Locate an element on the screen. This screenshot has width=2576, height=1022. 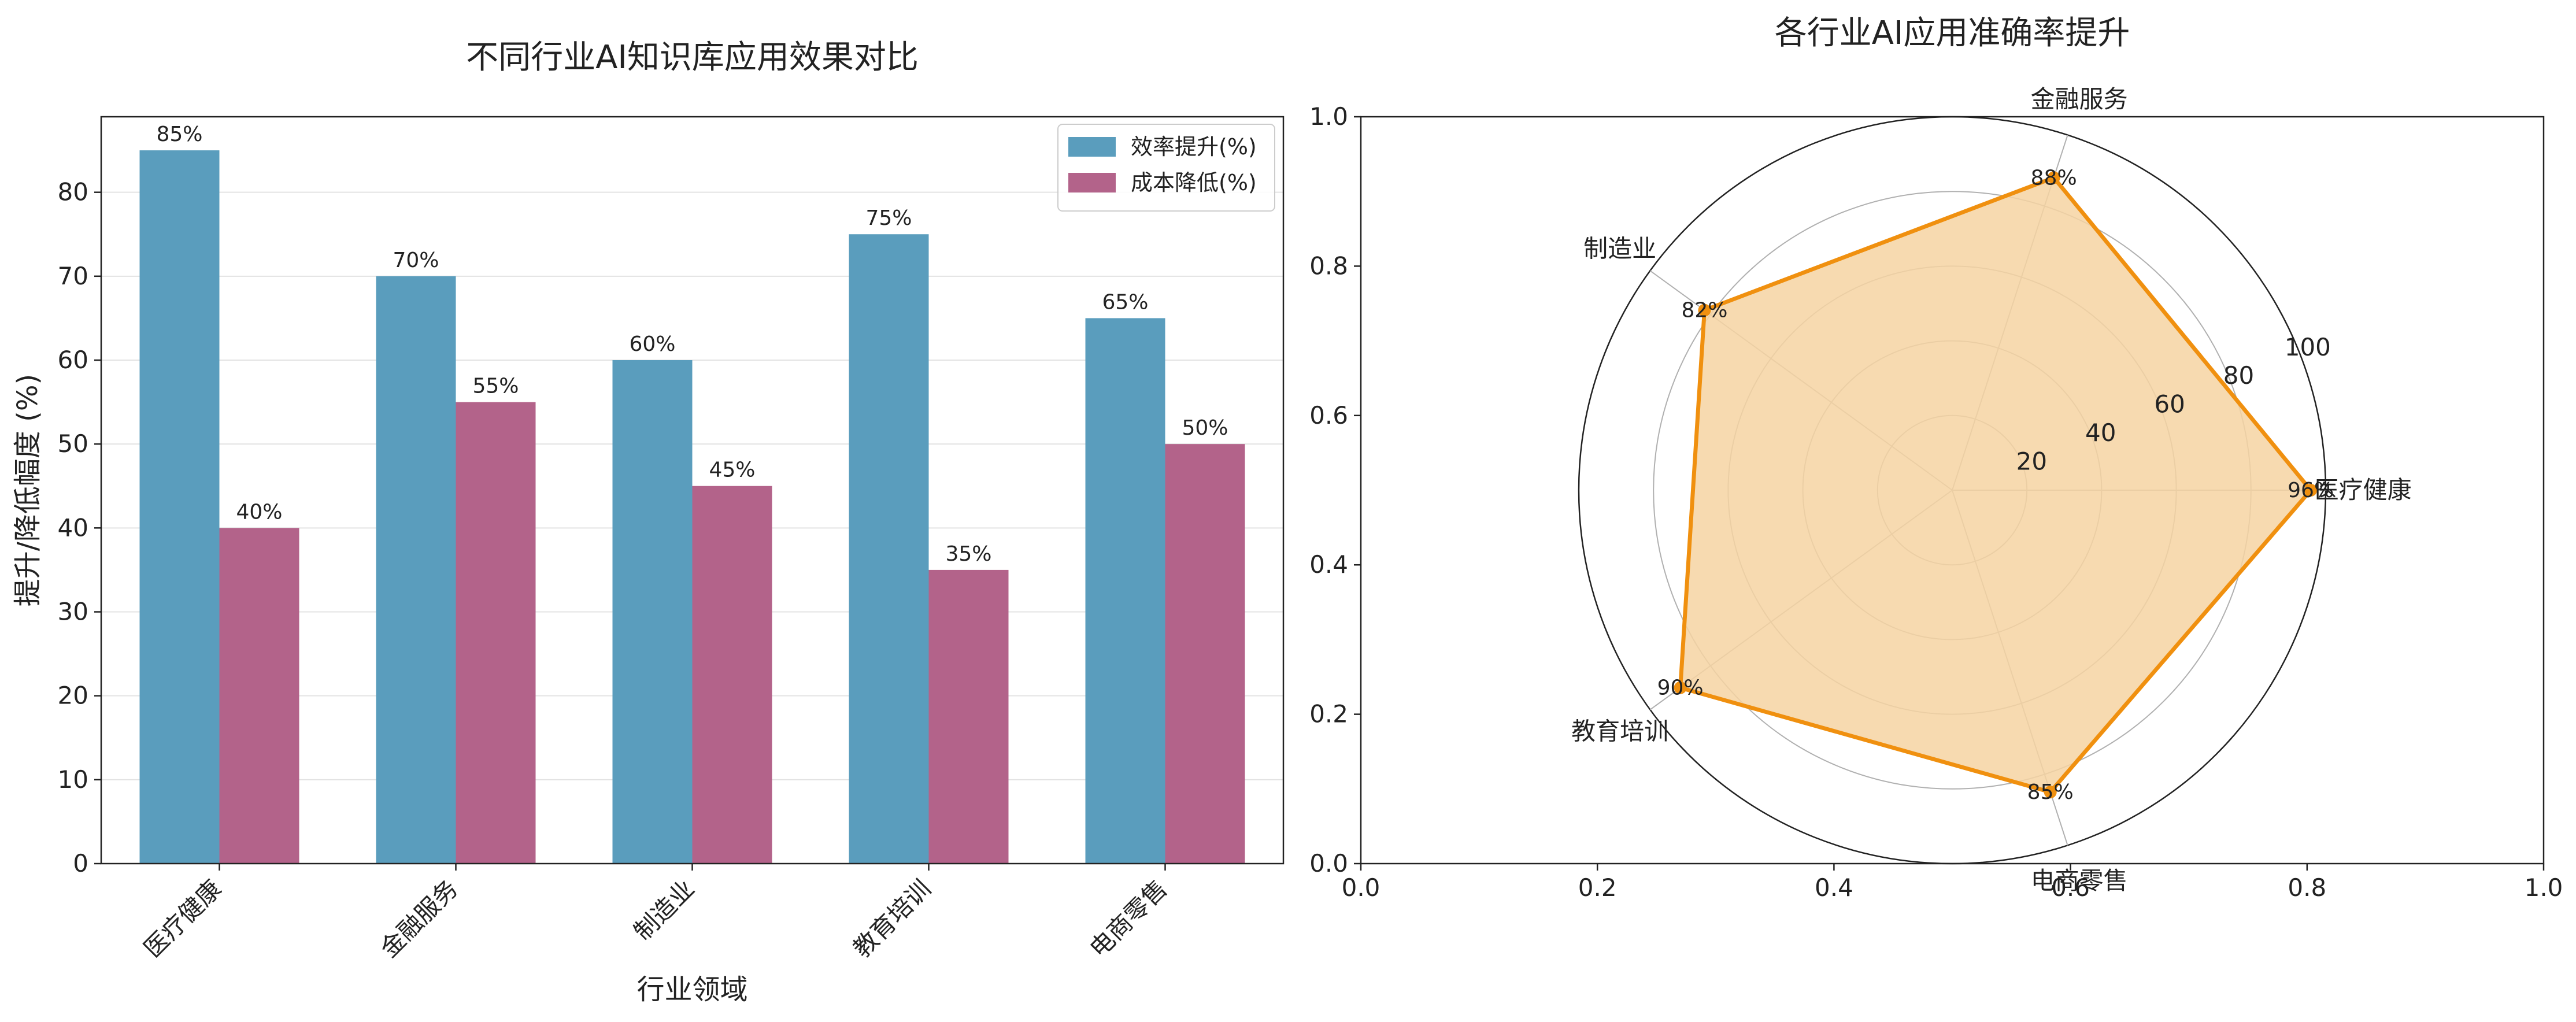
bar-y-tick-label: 0 is located at coordinates (80, 863).